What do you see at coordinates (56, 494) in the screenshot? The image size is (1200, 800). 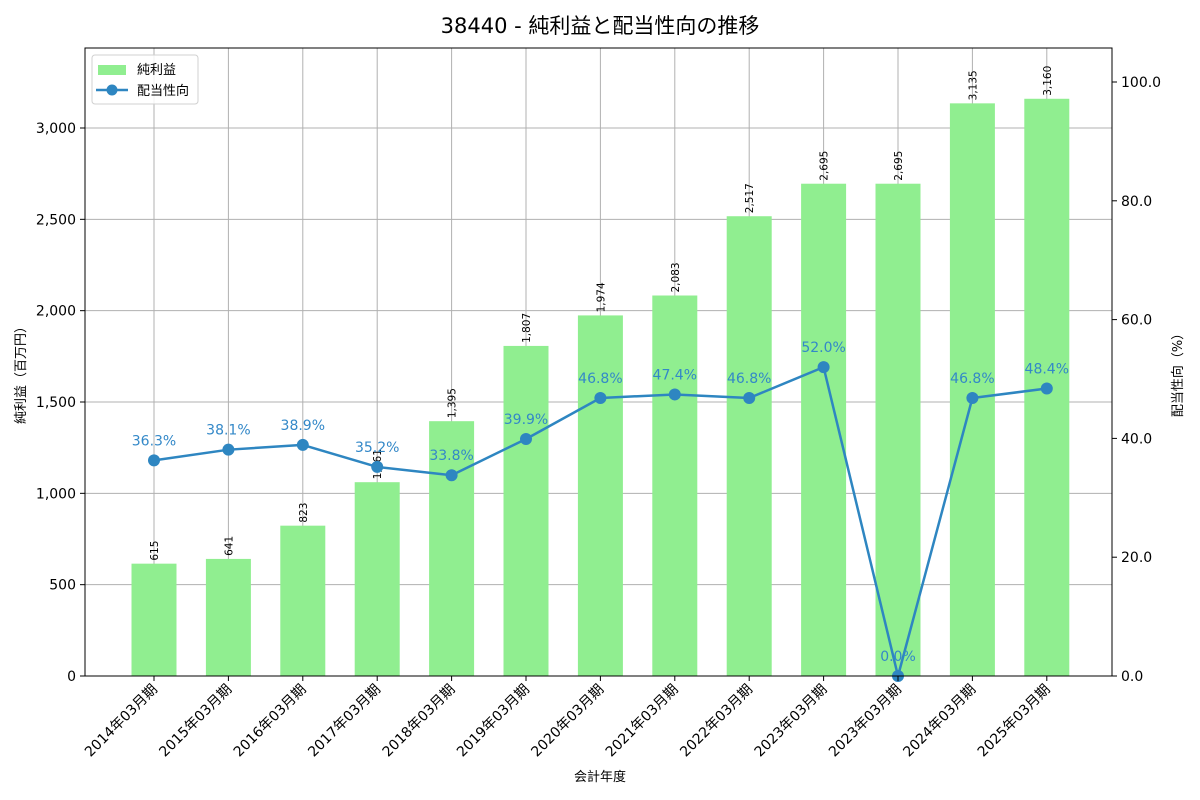 I see `y-left-tick-label: 1,000` at bounding box center [56, 494].